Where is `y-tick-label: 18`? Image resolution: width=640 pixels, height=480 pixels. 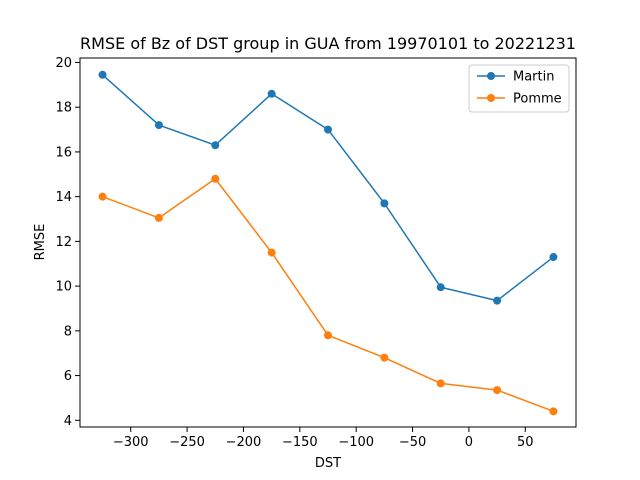 y-tick-label: 18 is located at coordinates (63, 108).